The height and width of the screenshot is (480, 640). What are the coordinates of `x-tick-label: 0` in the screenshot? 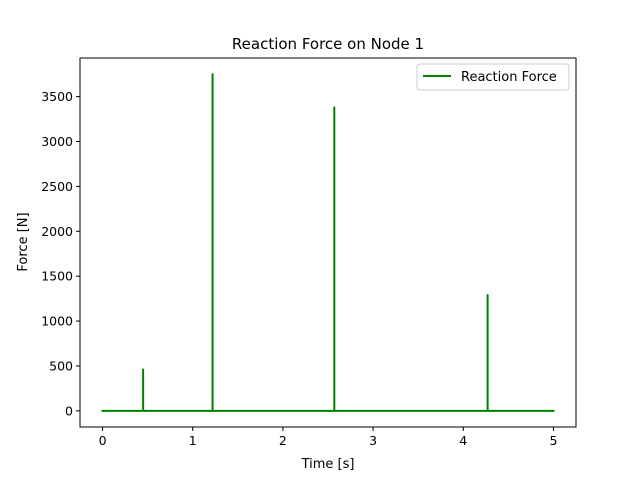 It's located at (103, 440).